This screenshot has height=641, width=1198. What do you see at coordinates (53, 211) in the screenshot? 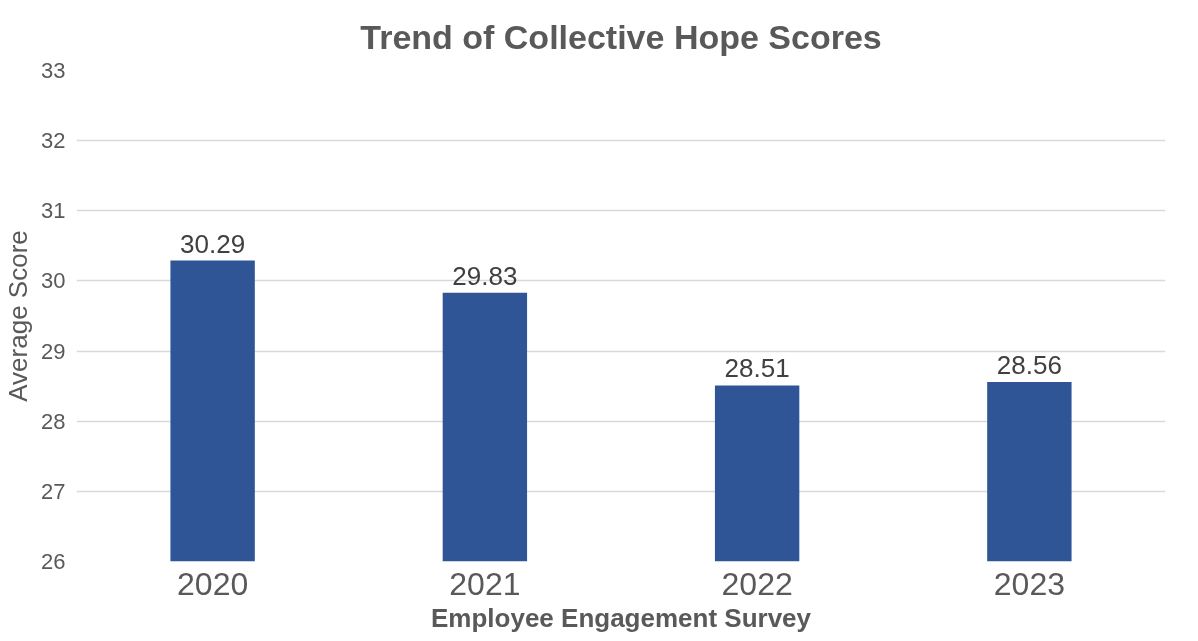
I see `y-tick-label: 31` at bounding box center [53, 211].